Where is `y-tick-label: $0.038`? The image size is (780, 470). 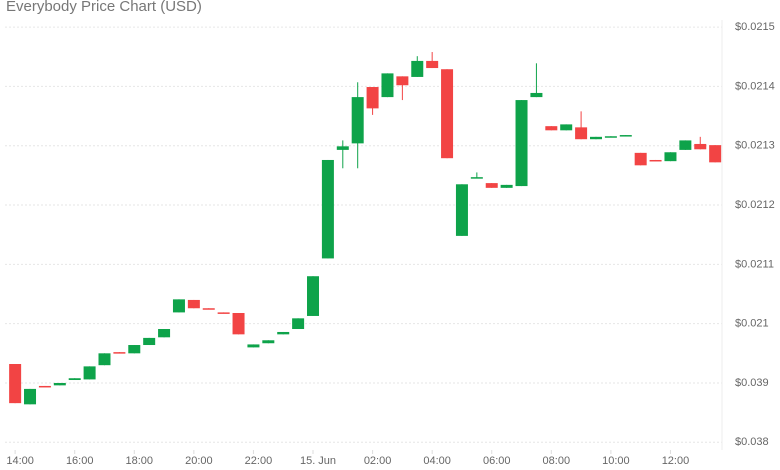 y-tick-label: $0.038 is located at coordinates (752, 442).